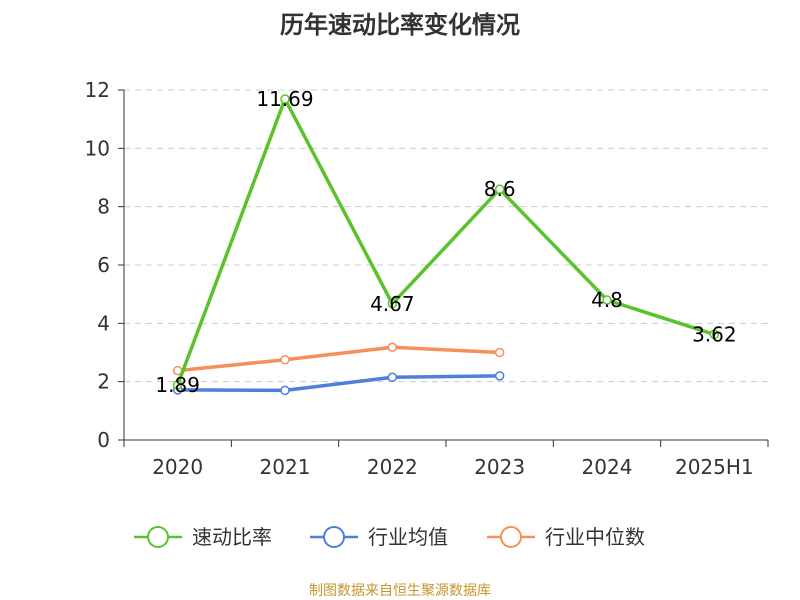 This screenshot has height=600, width=800. Describe the element at coordinates (714, 467) in the screenshot. I see `x-tick-label: 2025H1` at that location.